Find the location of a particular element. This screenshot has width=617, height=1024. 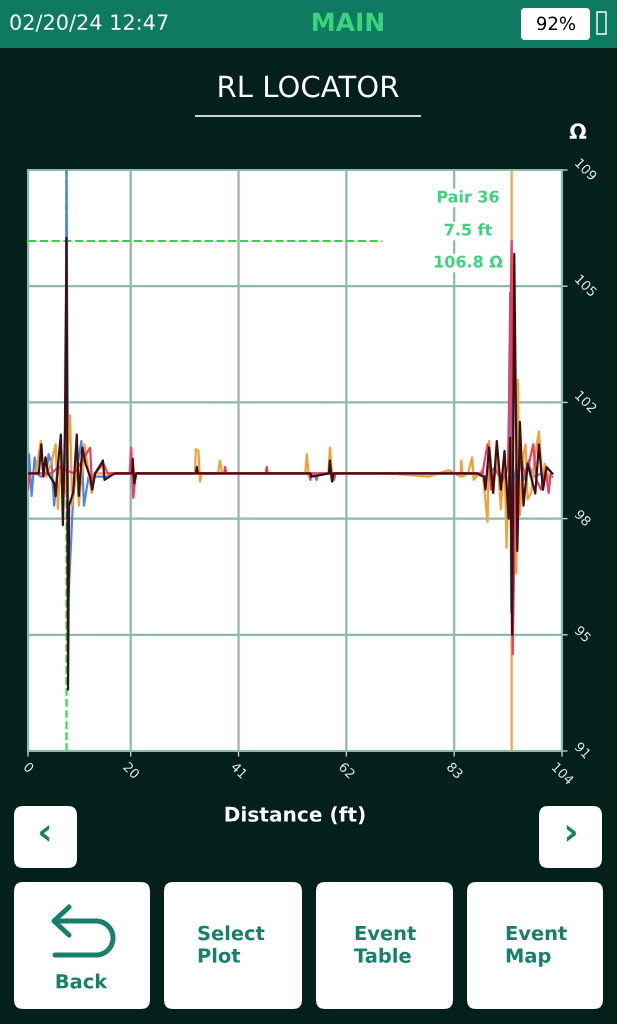

y-axis-title: Ω is located at coordinates (578, 131).